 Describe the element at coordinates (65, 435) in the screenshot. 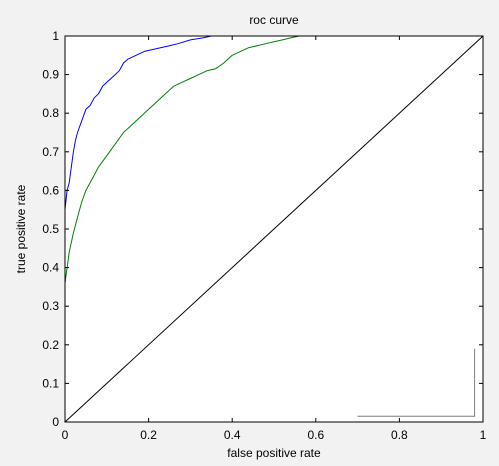

I see `x-tick-label: 0` at that location.